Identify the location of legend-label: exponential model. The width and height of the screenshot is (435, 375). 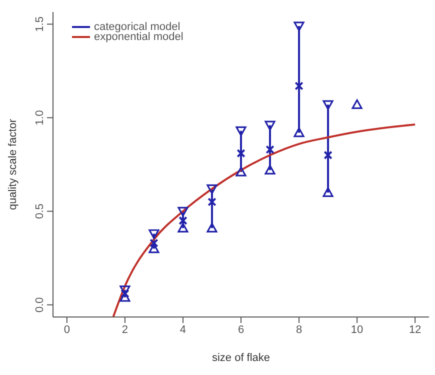
(139, 37).